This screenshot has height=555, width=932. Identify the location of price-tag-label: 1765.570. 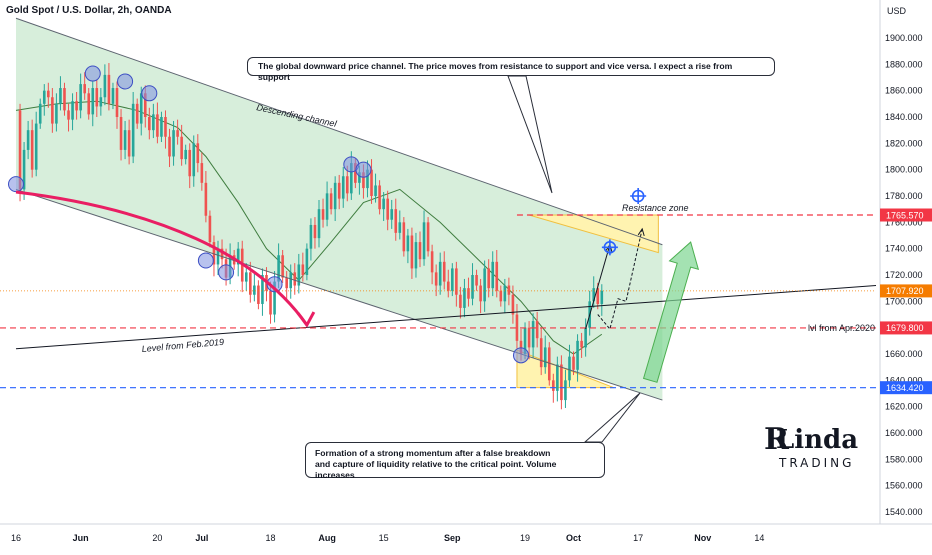
(905, 215).